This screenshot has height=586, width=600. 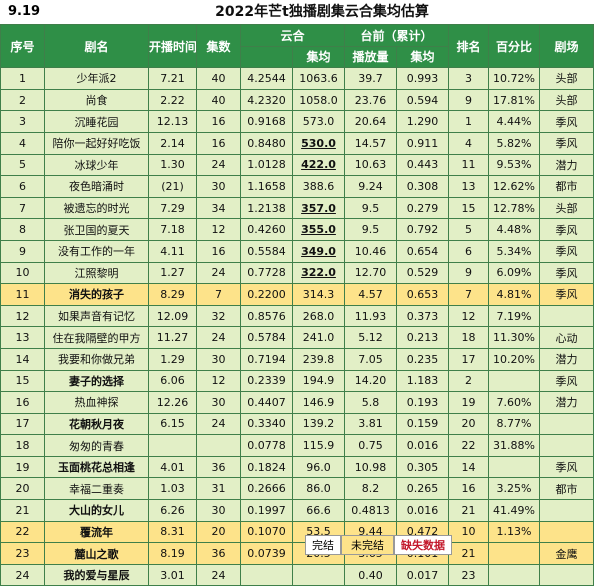 What do you see at coordinates (371, 251) in the screenshot?
I see `cell-play-volume: 10.46` at bounding box center [371, 251].